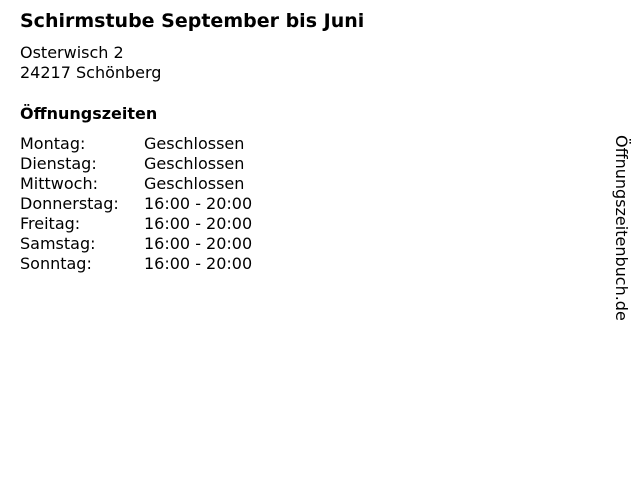 The width and height of the screenshot is (640, 480). I want to click on hours-heading: Öffnungszeiten, so click(89, 113).